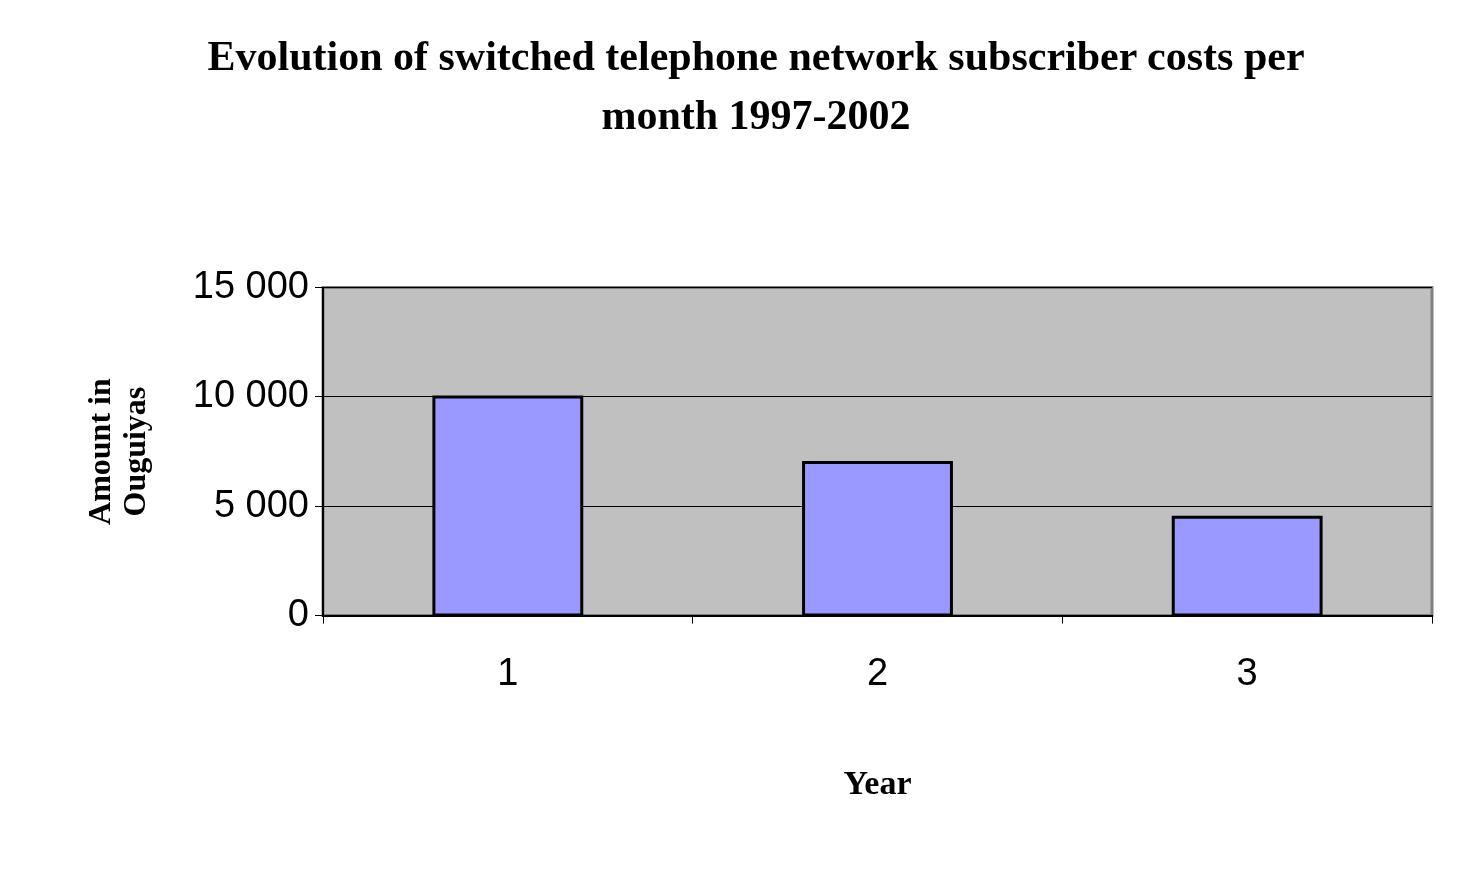  Describe the element at coordinates (116, 451) in the screenshot. I see `y-axis-title: Amount in Ouguiyas` at that location.